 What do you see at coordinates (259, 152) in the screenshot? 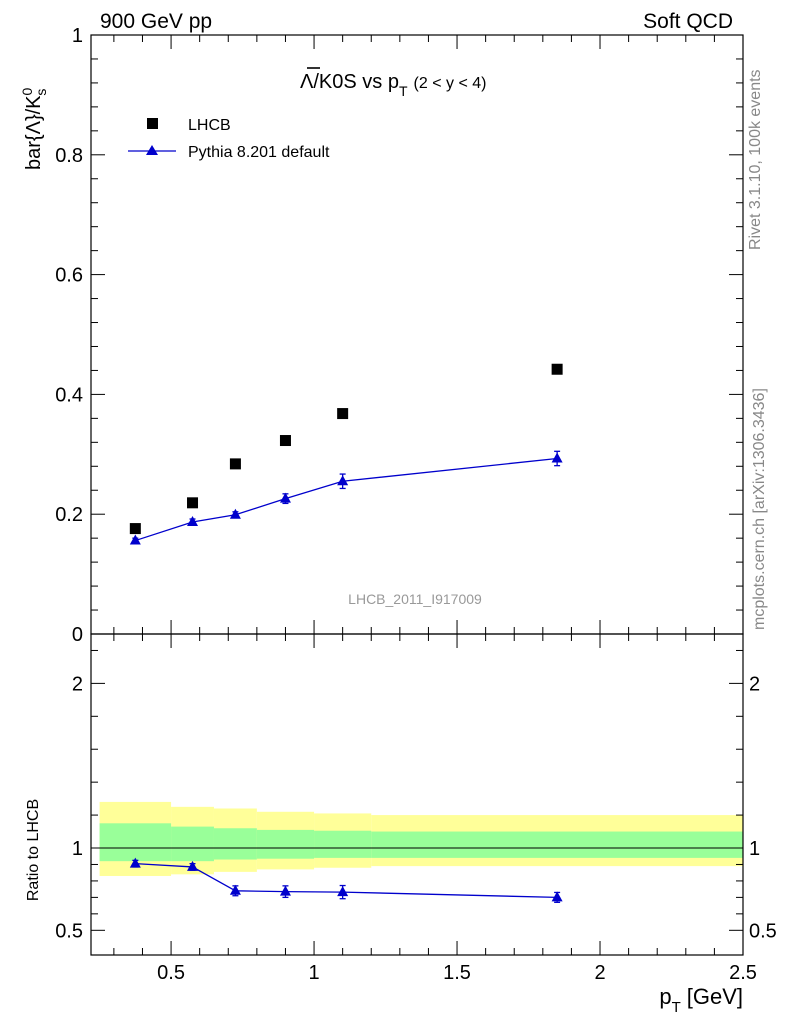
I see `legend-mc-label: Pythia 8.201 default` at bounding box center [259, 152].